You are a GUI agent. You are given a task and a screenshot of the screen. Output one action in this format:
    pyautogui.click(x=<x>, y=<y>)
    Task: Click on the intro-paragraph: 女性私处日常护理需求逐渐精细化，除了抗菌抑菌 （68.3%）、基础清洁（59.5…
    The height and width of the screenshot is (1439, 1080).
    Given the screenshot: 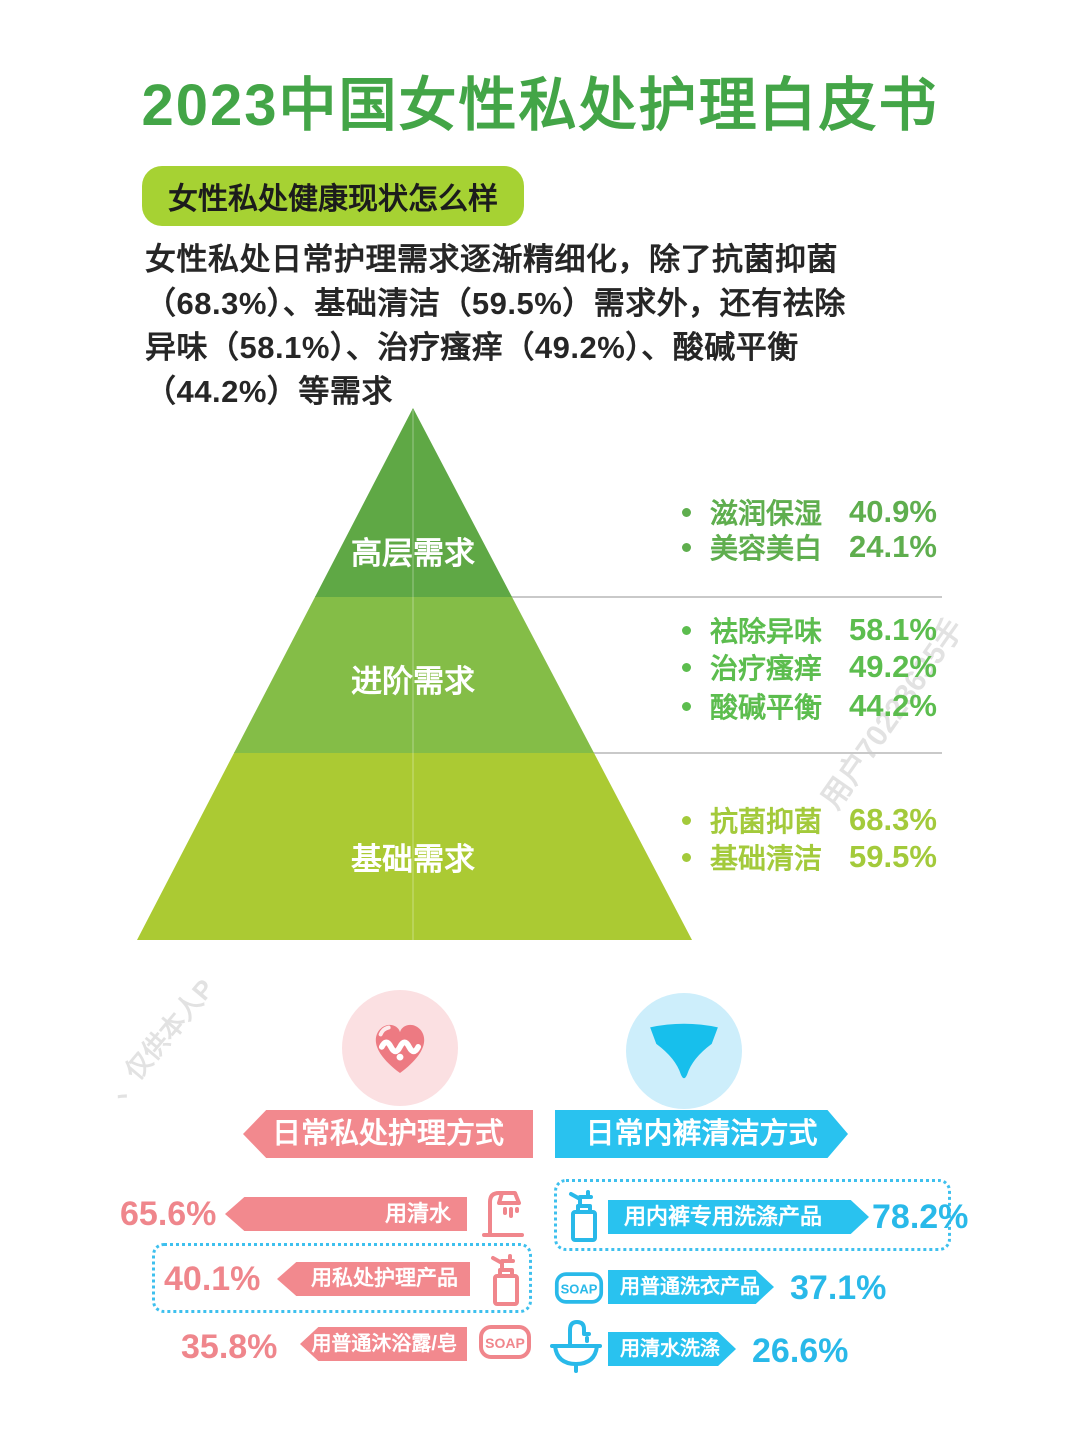 What is the action you would take?
    pyautogui.click(x=525, y=326)
    